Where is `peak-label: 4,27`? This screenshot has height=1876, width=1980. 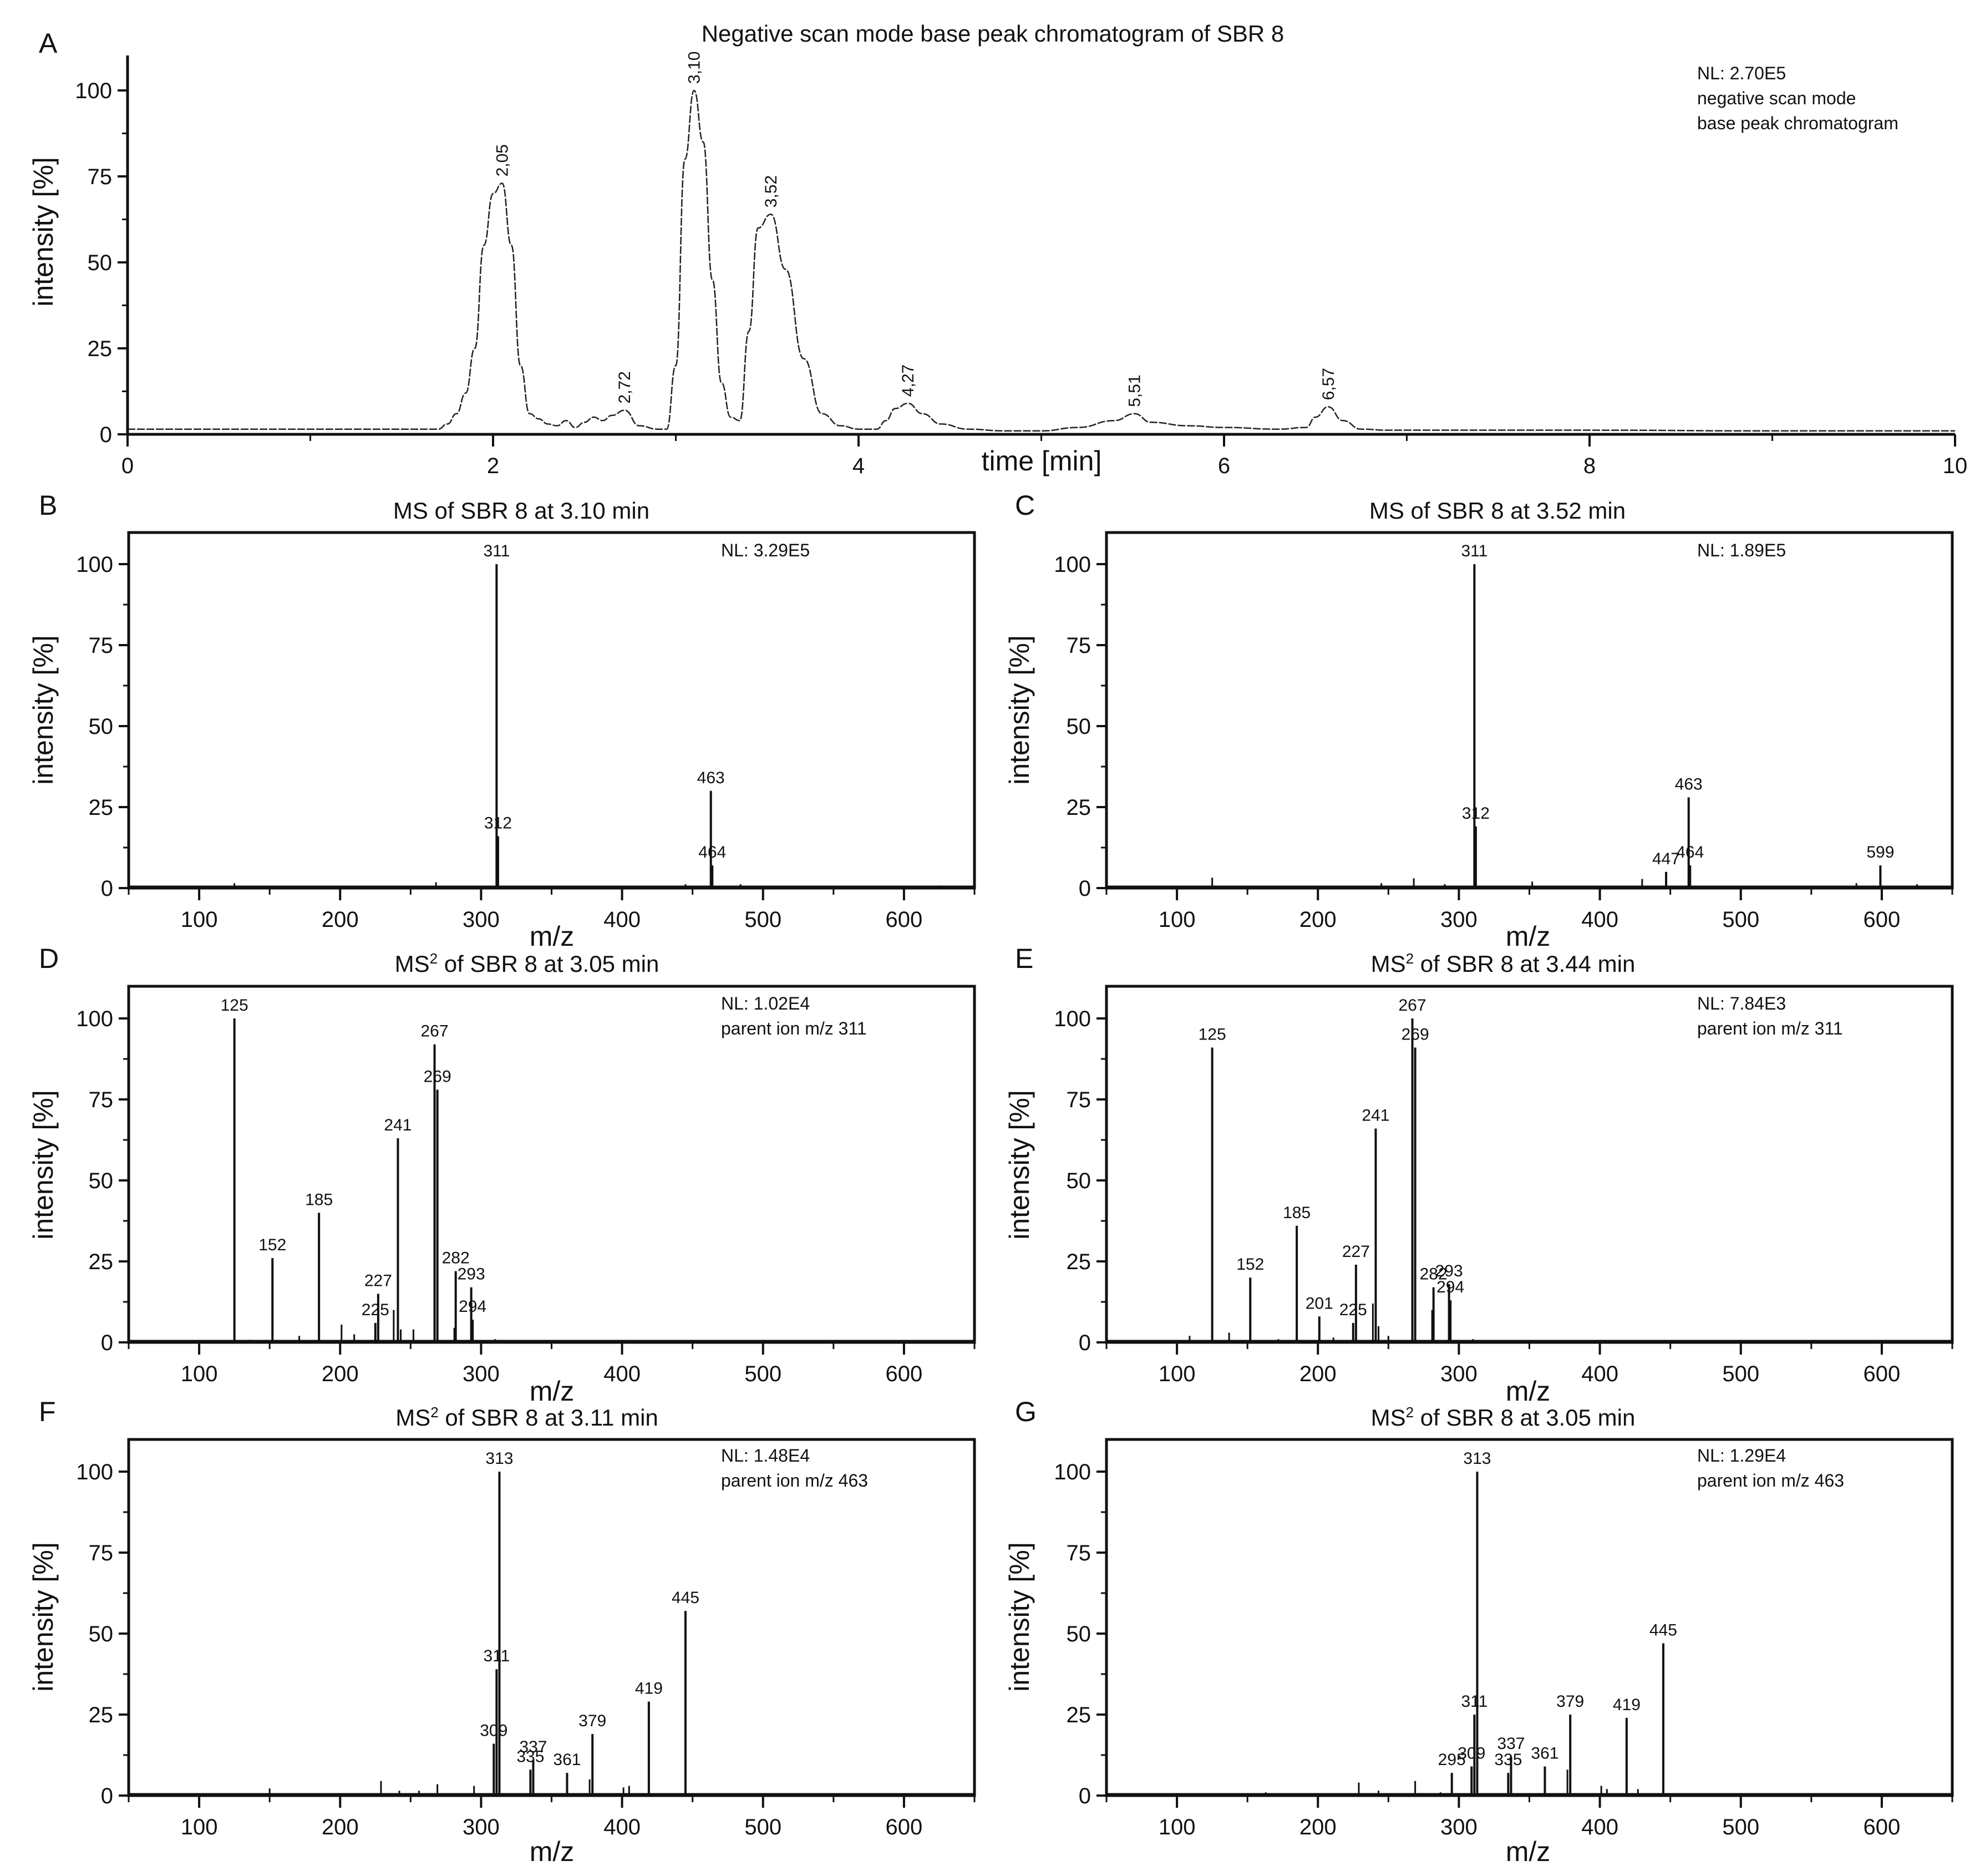
peak-label: 4,27 is located at coordinates (908, 380).